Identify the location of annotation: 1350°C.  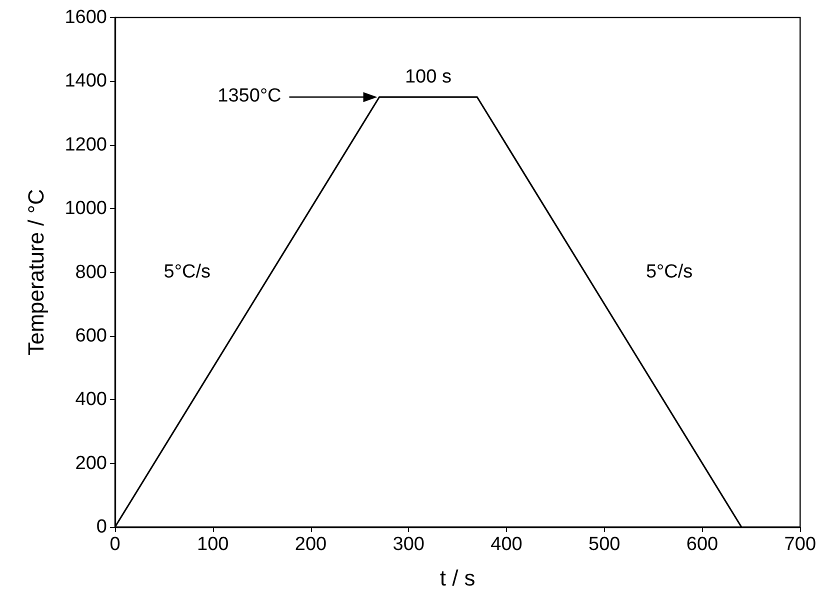
(250, 96).